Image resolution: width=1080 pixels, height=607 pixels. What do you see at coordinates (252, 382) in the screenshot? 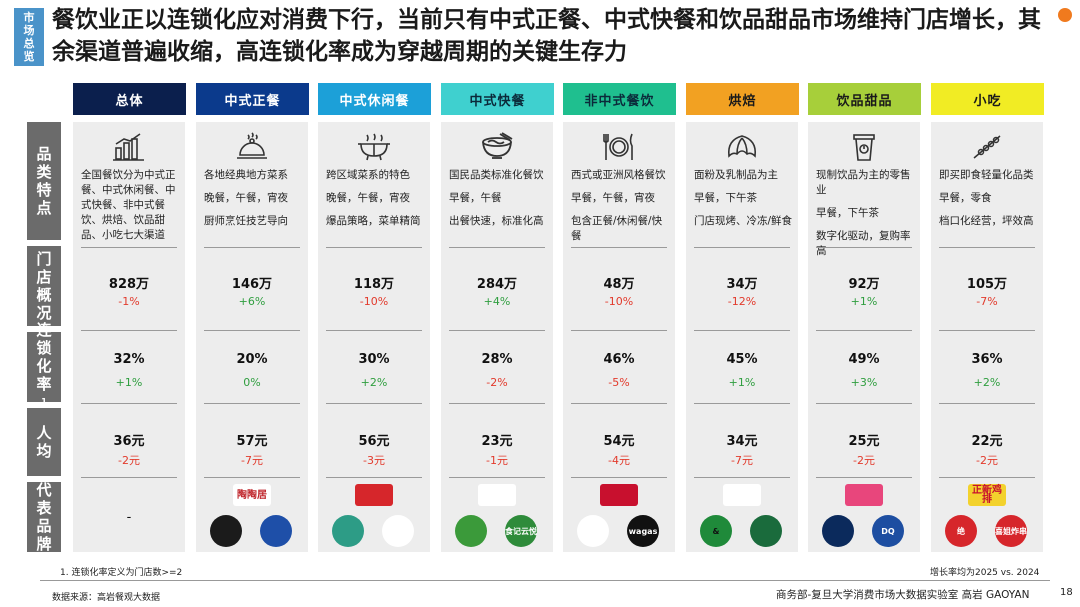
I see `chain-rate-change-1: 0%` at bounding box center [252, 382].